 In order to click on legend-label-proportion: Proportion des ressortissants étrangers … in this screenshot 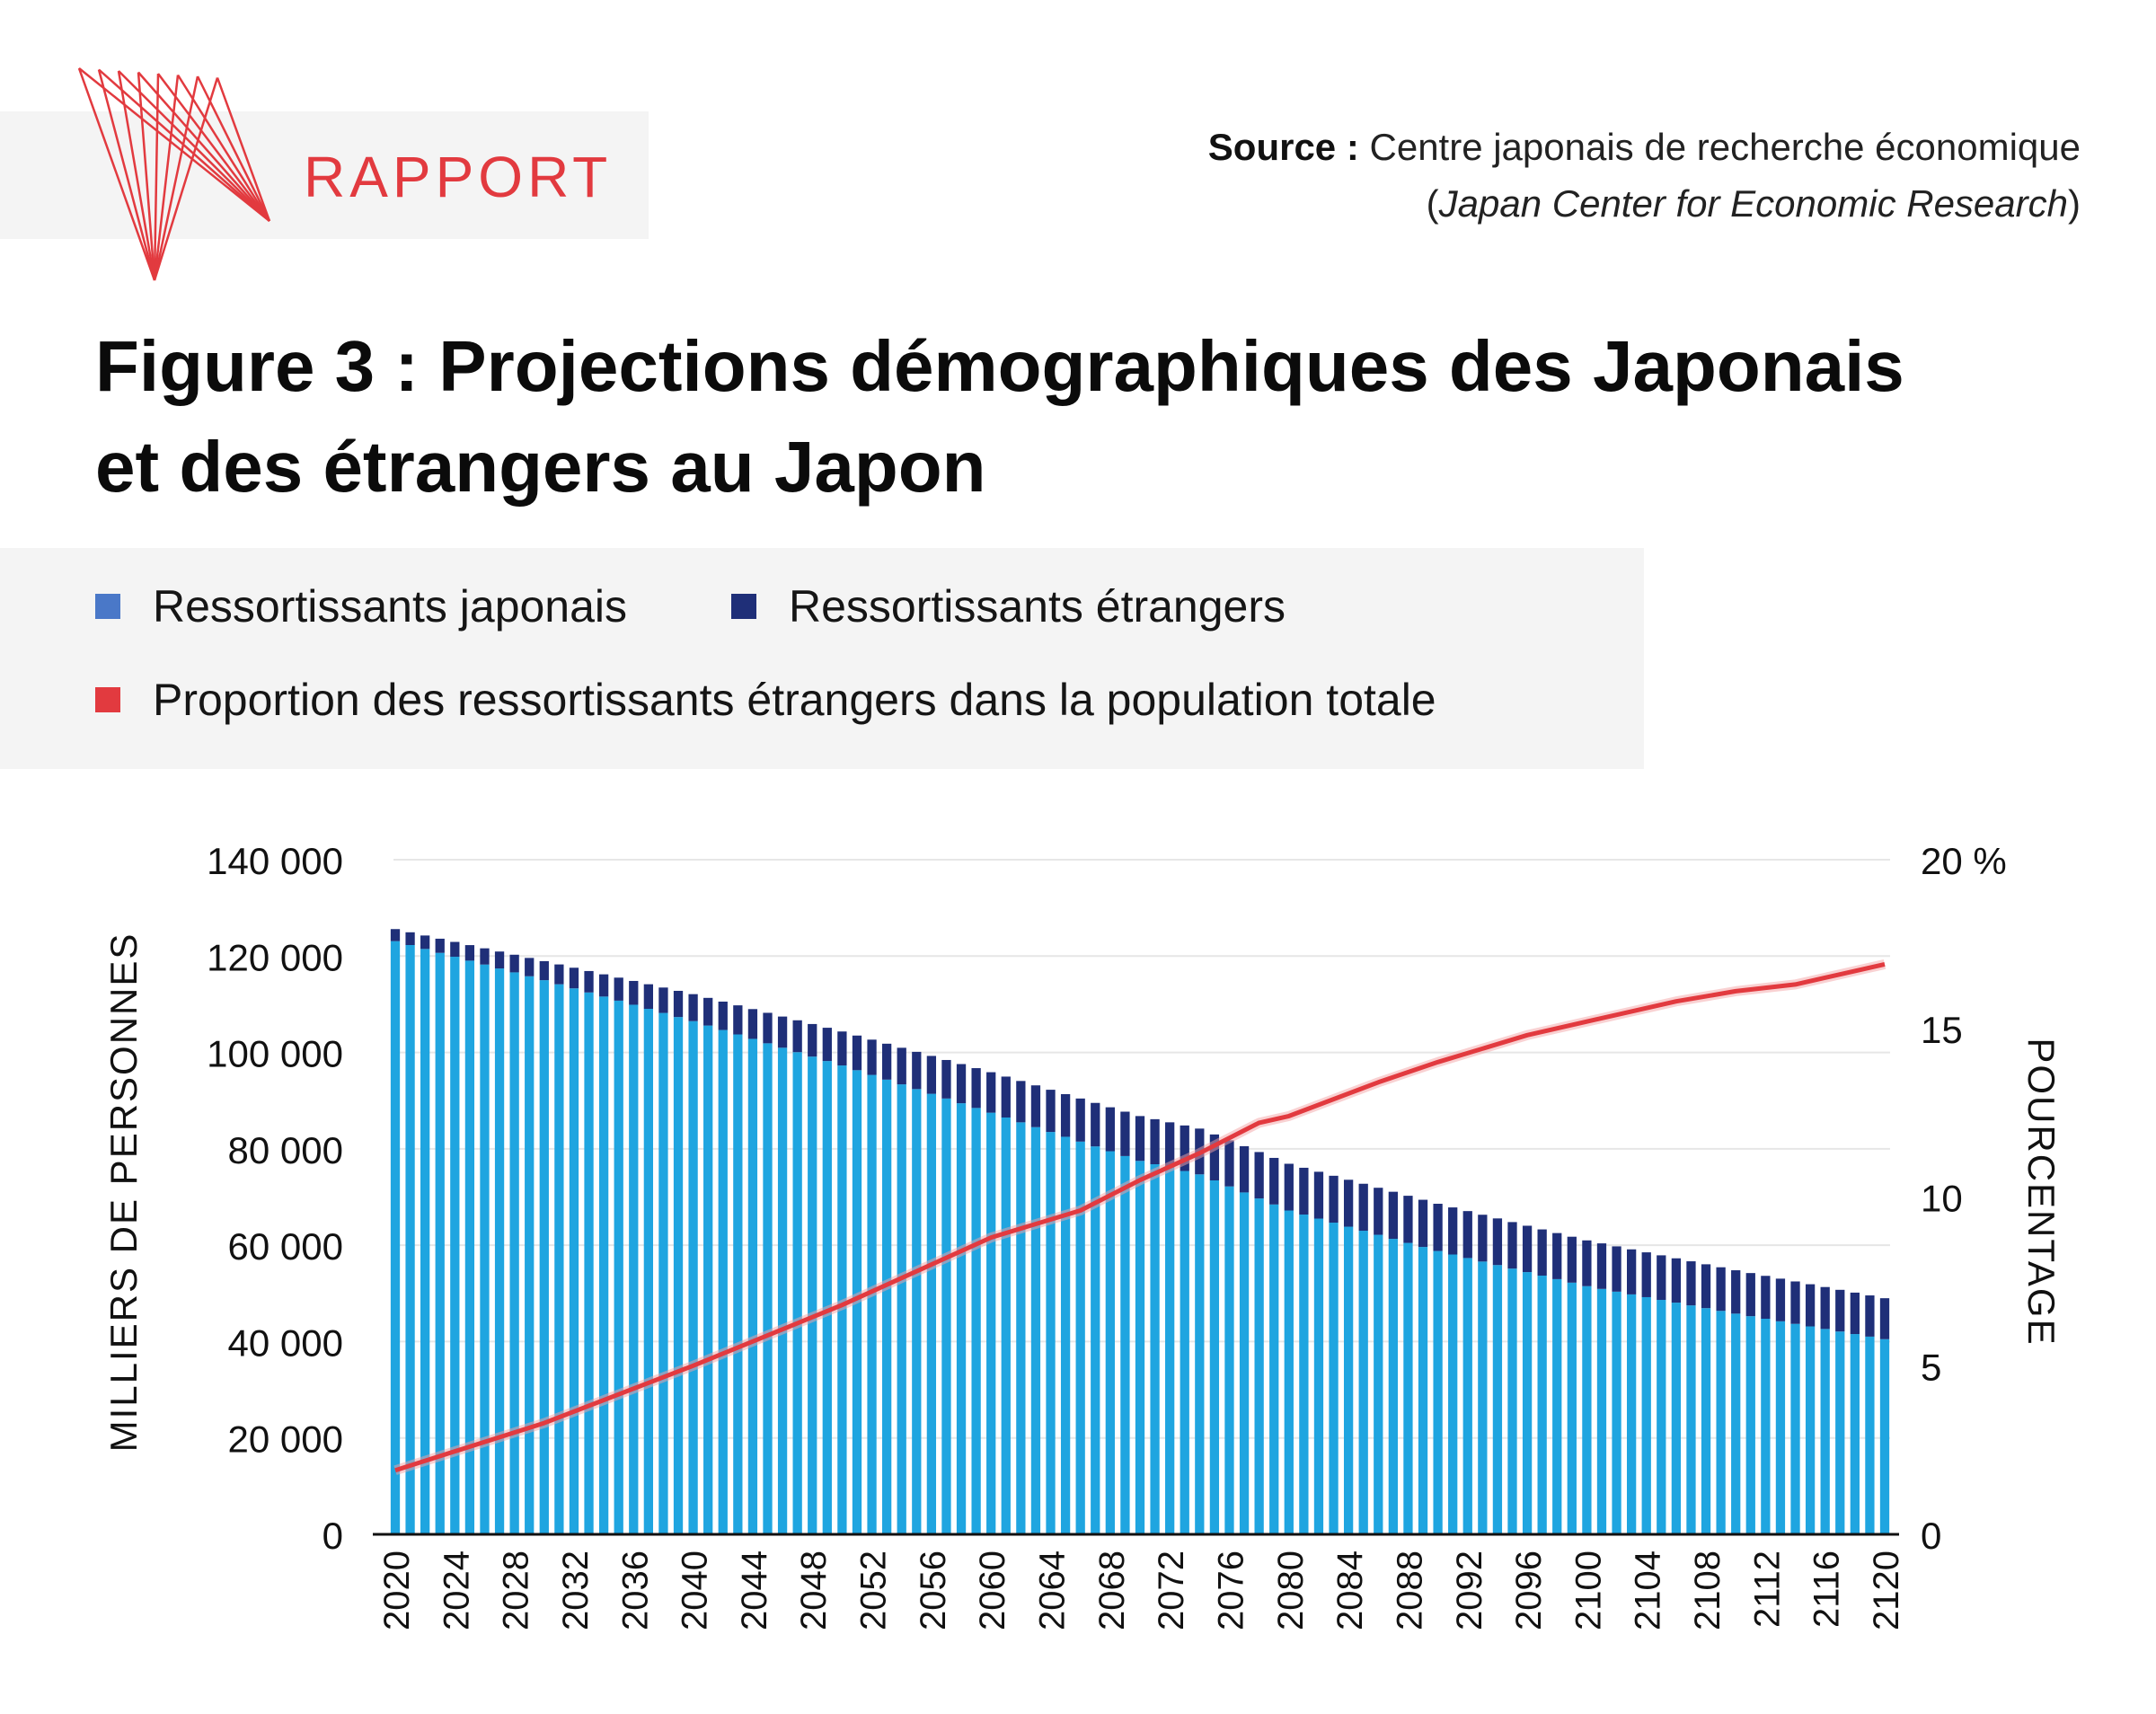, I will do `click(794, 700)`.